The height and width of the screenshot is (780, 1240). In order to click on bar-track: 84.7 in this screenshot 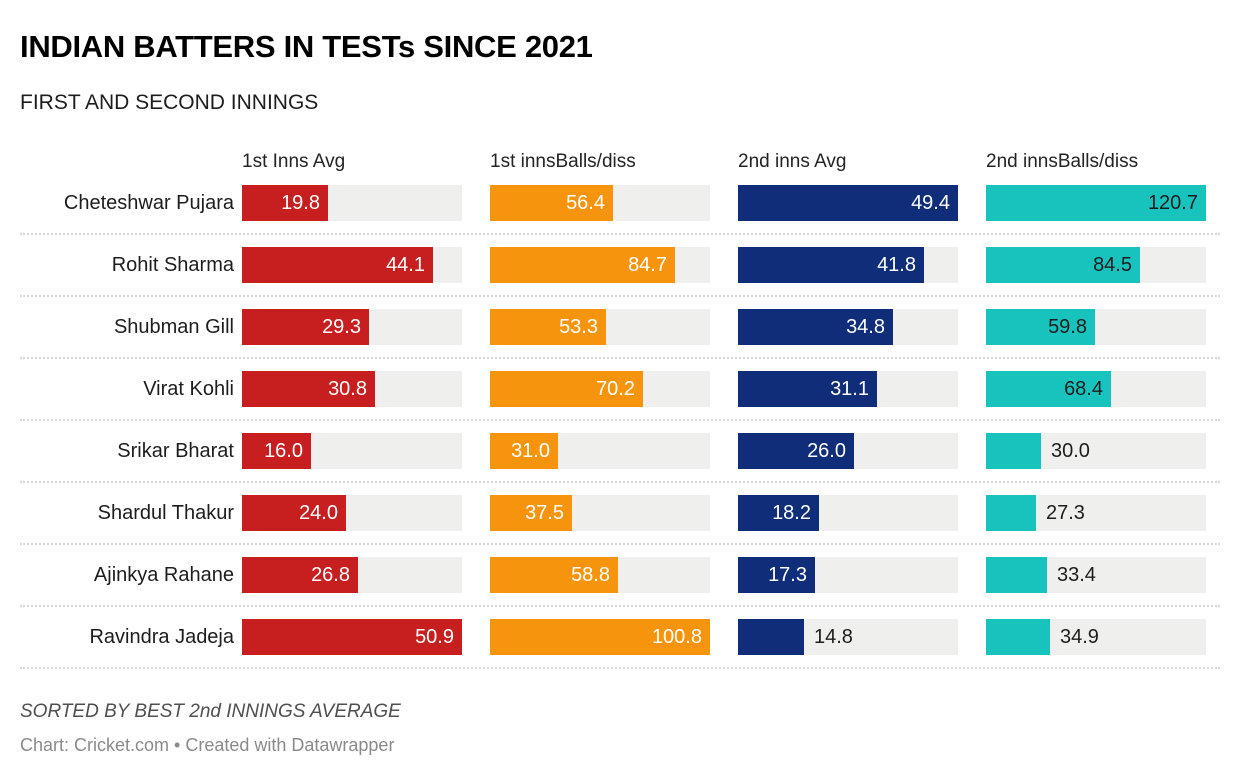, I will do `click(600, 265)`.